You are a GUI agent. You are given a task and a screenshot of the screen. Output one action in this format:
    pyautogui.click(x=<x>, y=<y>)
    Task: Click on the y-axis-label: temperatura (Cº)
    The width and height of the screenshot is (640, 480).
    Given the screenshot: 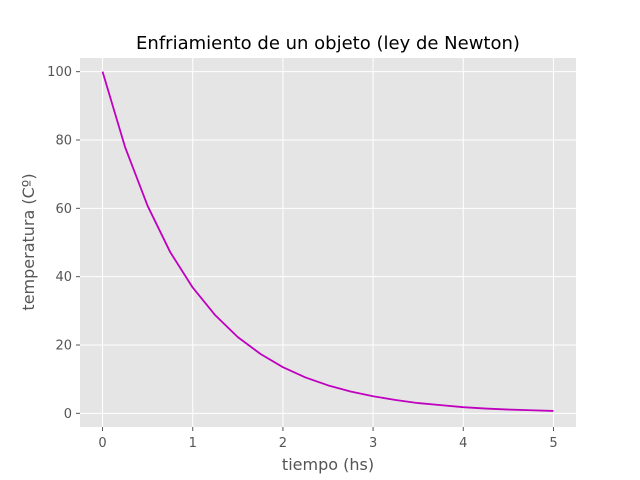 What is the action you would take?
    pyautogui.click(x=28, y=241)
    